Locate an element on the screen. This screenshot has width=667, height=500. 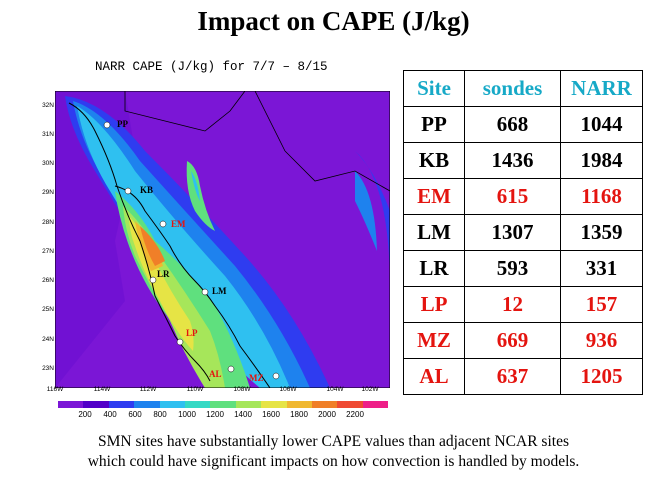
colorbar-label: 2200 is located at coordinates (355, 414).